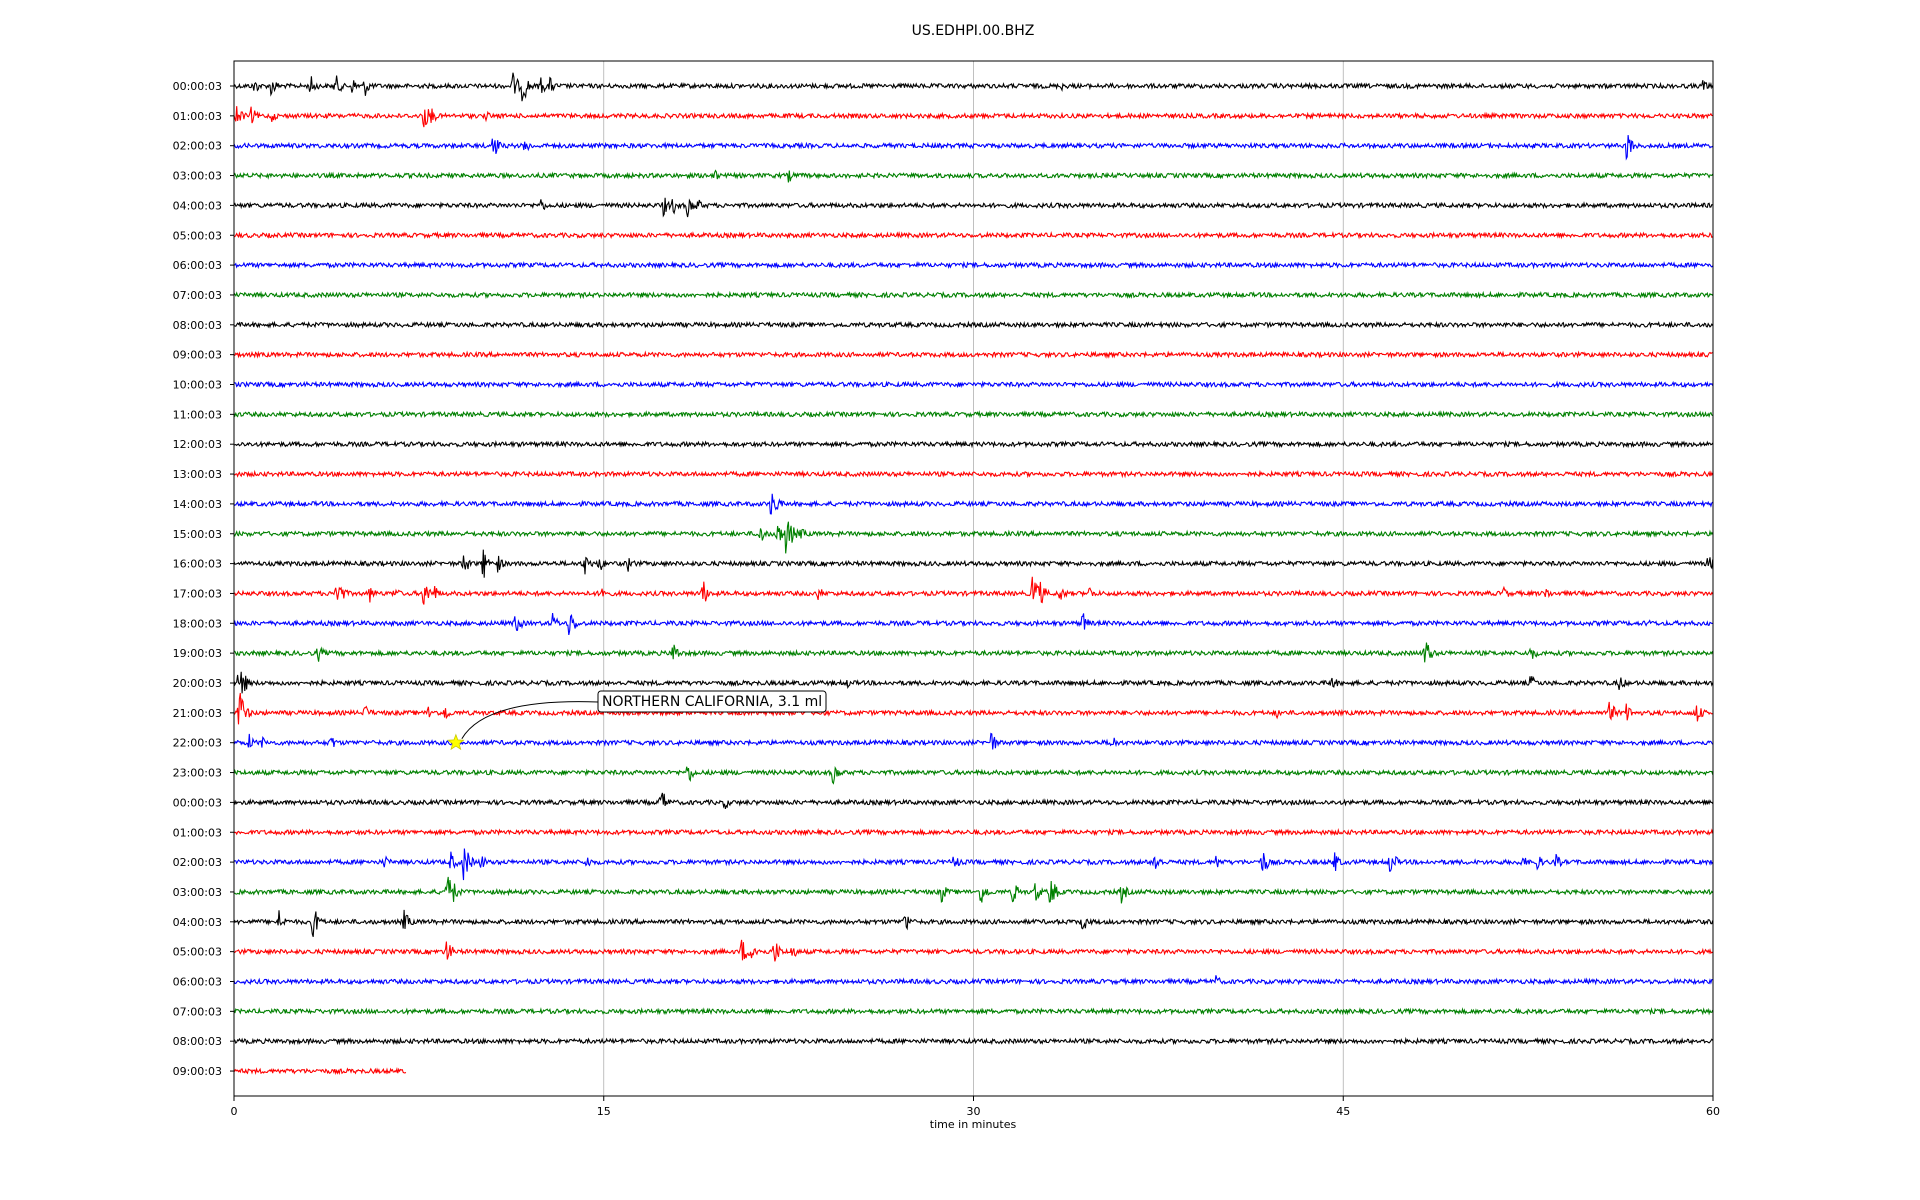 The width and height of the screenshot is (1920, 1200). Describe the element at coordinates (197, 773) in the screenshot. I see `row-time-label: 23:00:03` at that location.